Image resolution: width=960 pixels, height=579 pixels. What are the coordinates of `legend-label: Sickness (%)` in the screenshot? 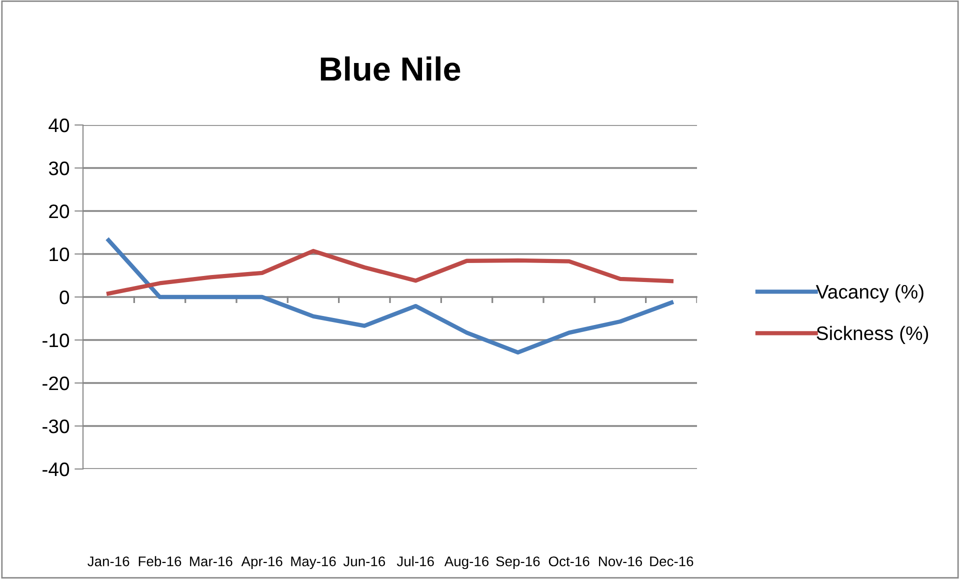 It's located at (872, 335).